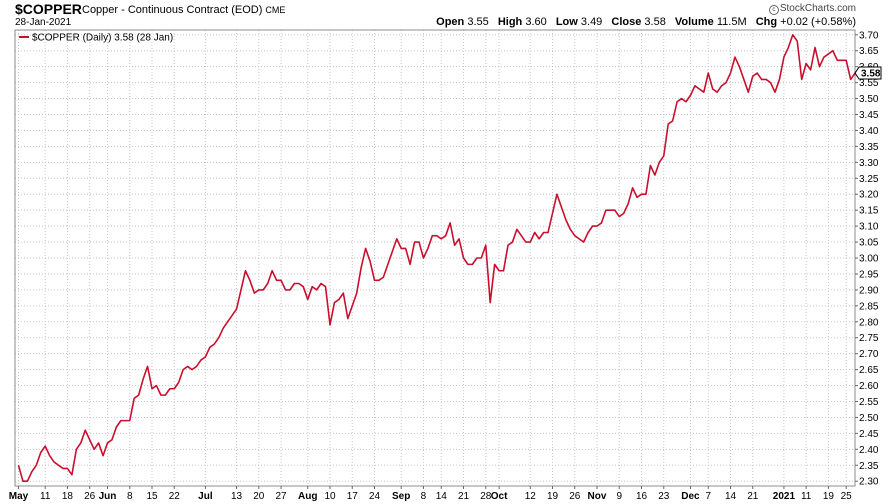 The height and width of the screenshot is (504, 896). Describe the element at coordinates (619, 496) in the screenshot. I see `x-tick-label: 9` at that location.